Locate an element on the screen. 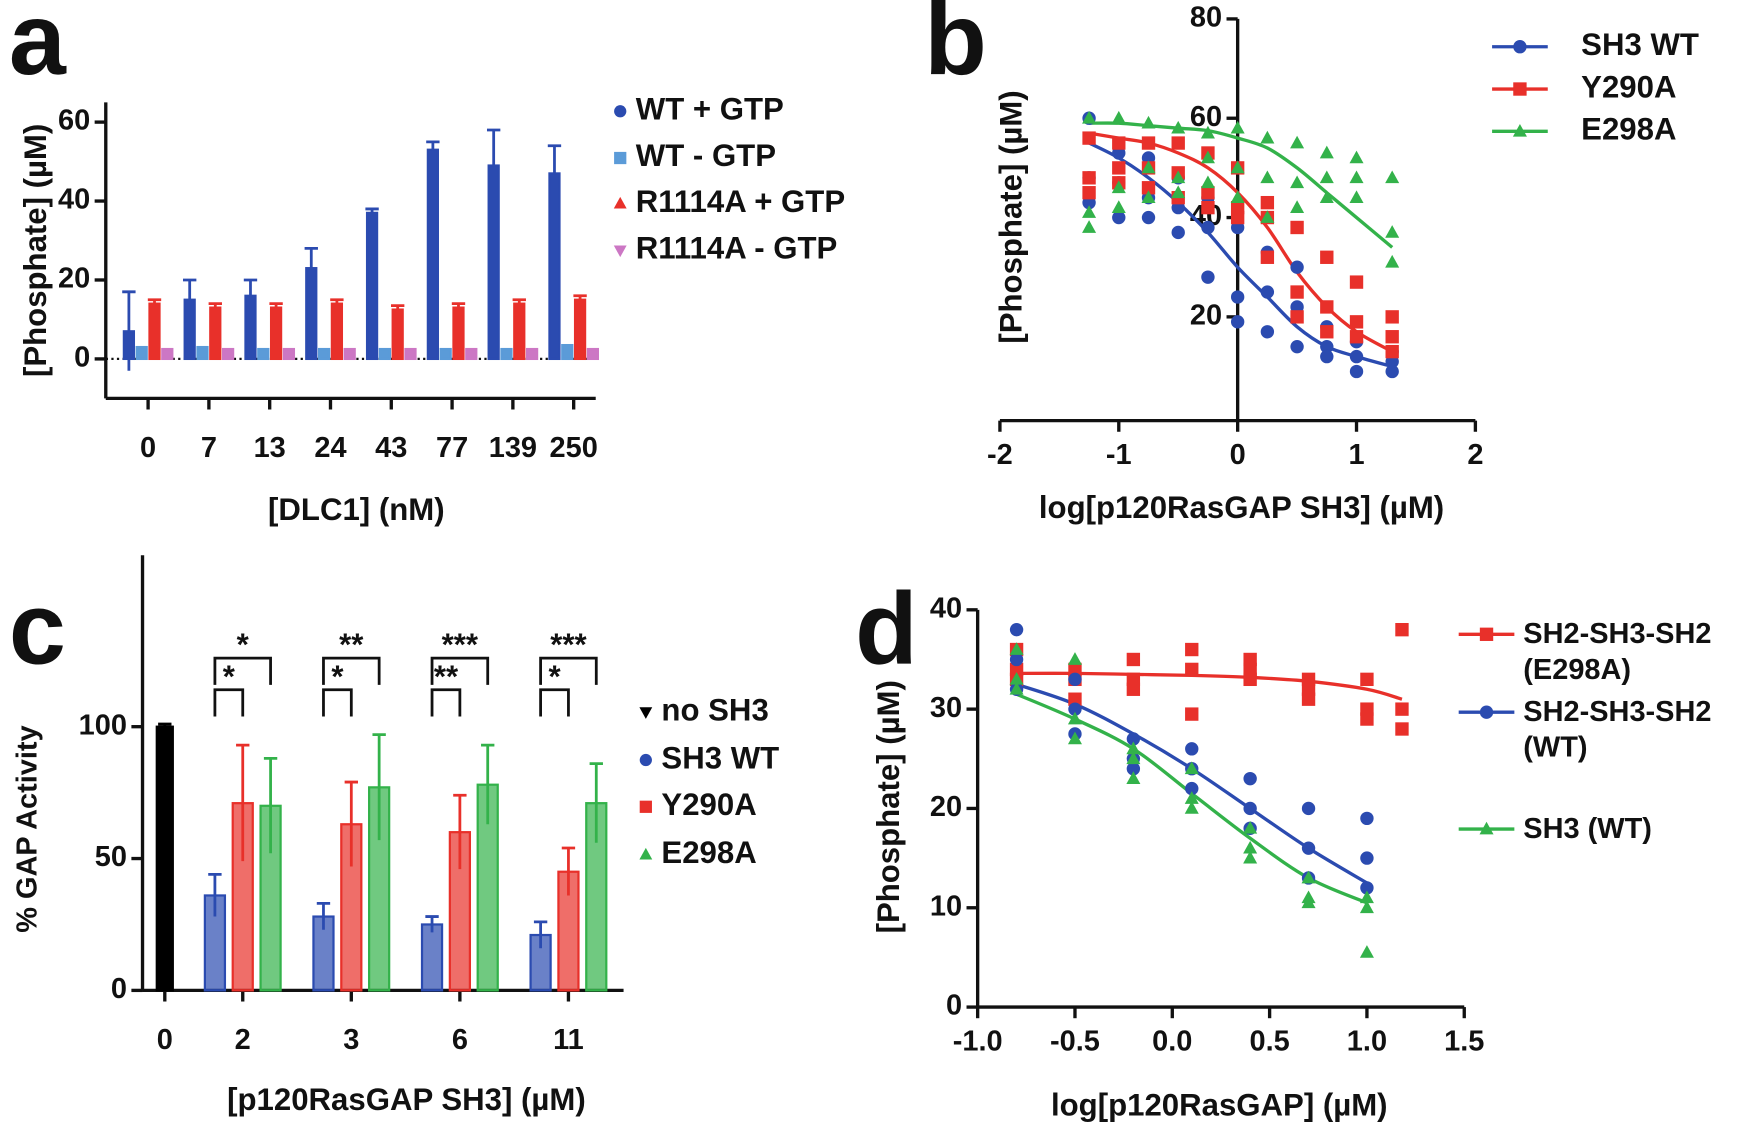 Image resolution: width=1746 pixels, height=1124 pixels. x-axis-title: [p120RasGAP SH3] (µM) is located at coordinates (406, 1099).